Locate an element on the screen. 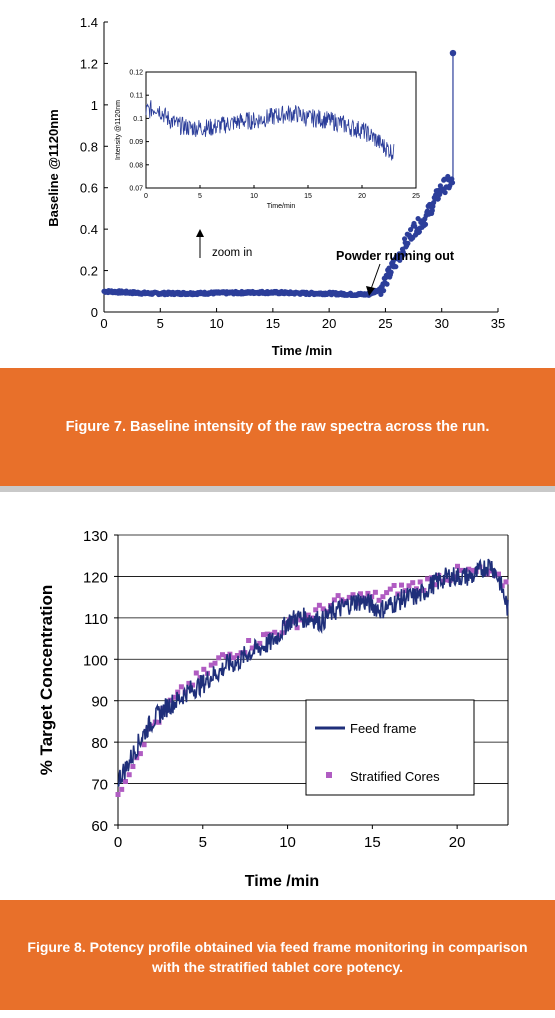 The width and height of the screenshot is (555, 1018). x-tick-label: 35 is located at coordinates (498, 323).